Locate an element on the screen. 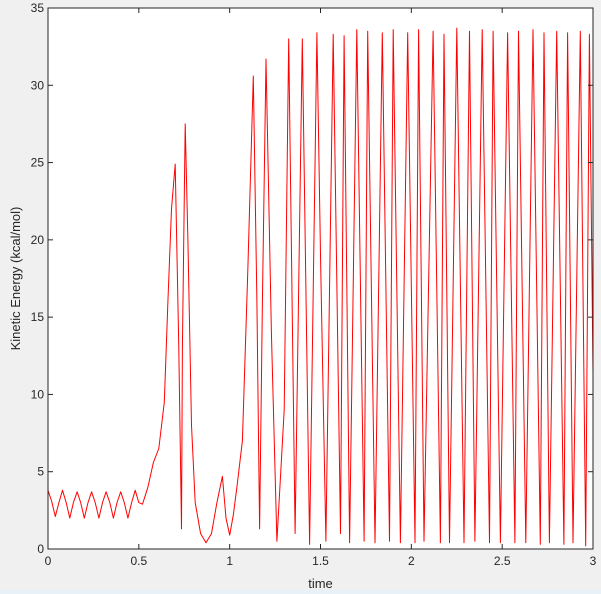 Image resolution: width=601 pixels, height=594 pixels. x-tick-label: 1.5 is located at coordinates (320, 561).